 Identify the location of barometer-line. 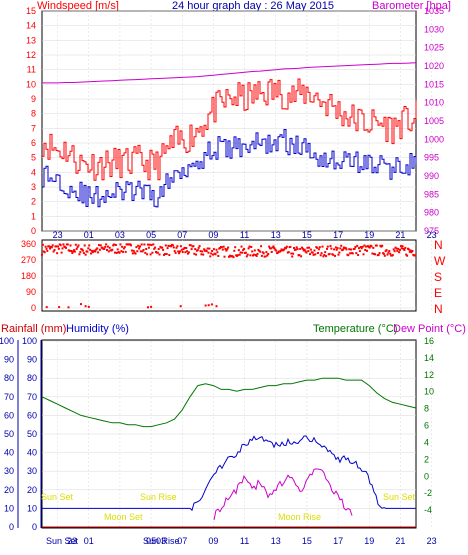
(229, 73).